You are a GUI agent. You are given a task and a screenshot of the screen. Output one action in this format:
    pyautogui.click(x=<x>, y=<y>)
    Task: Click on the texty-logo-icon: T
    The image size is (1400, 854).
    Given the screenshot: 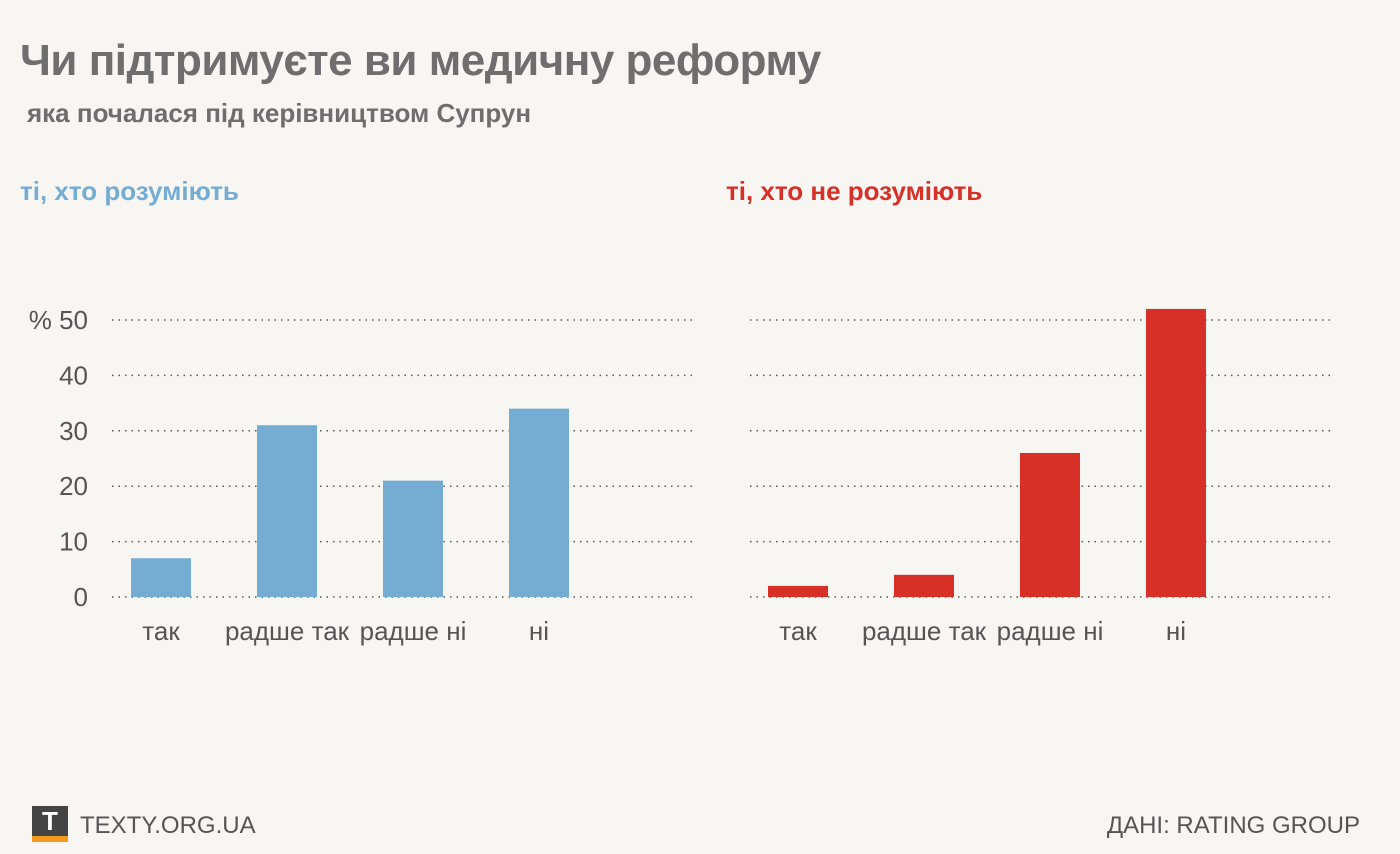 What is the action you would take?
    pyautogui.click(x=50, y=821)
    